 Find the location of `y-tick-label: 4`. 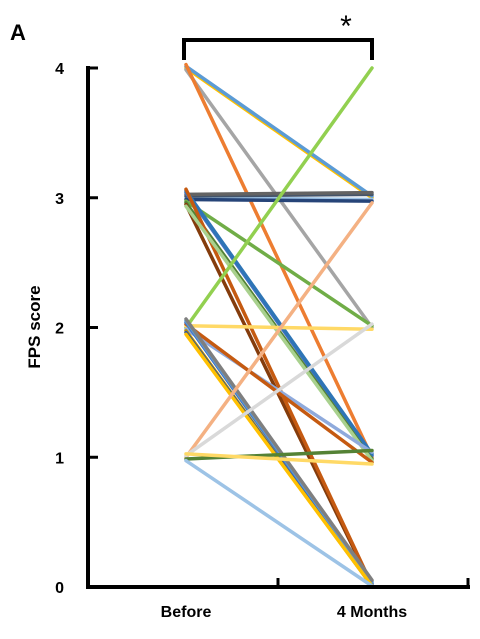

y-tick-label: 4 is located at coordinates (59, 69).